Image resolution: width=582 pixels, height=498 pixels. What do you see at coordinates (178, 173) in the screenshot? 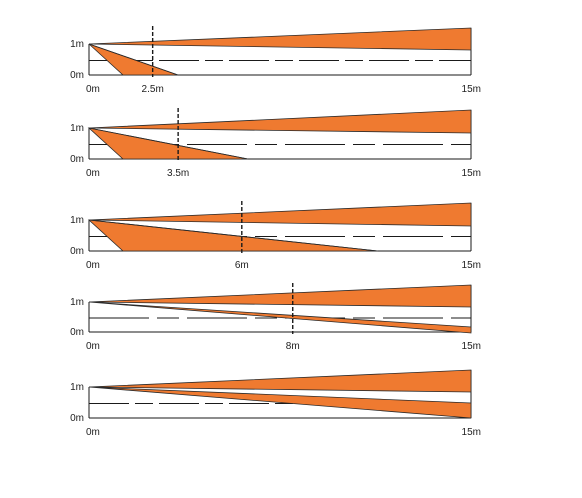
I see `marker-label: 3.5m` at bounding box center [178, 173].